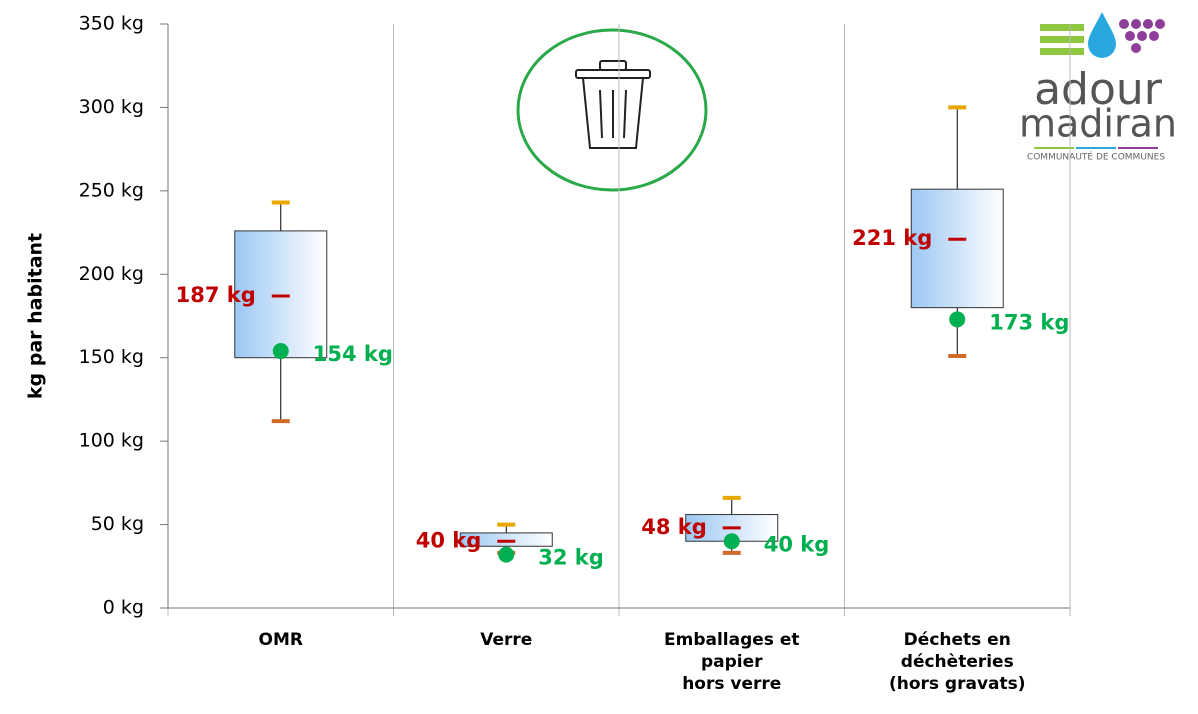 The image size is (1198, 714). What do you see at coordinates (506, 640) in the screenshot?
I see `x-tick-label: Verre` at bounding box center [506, 640].